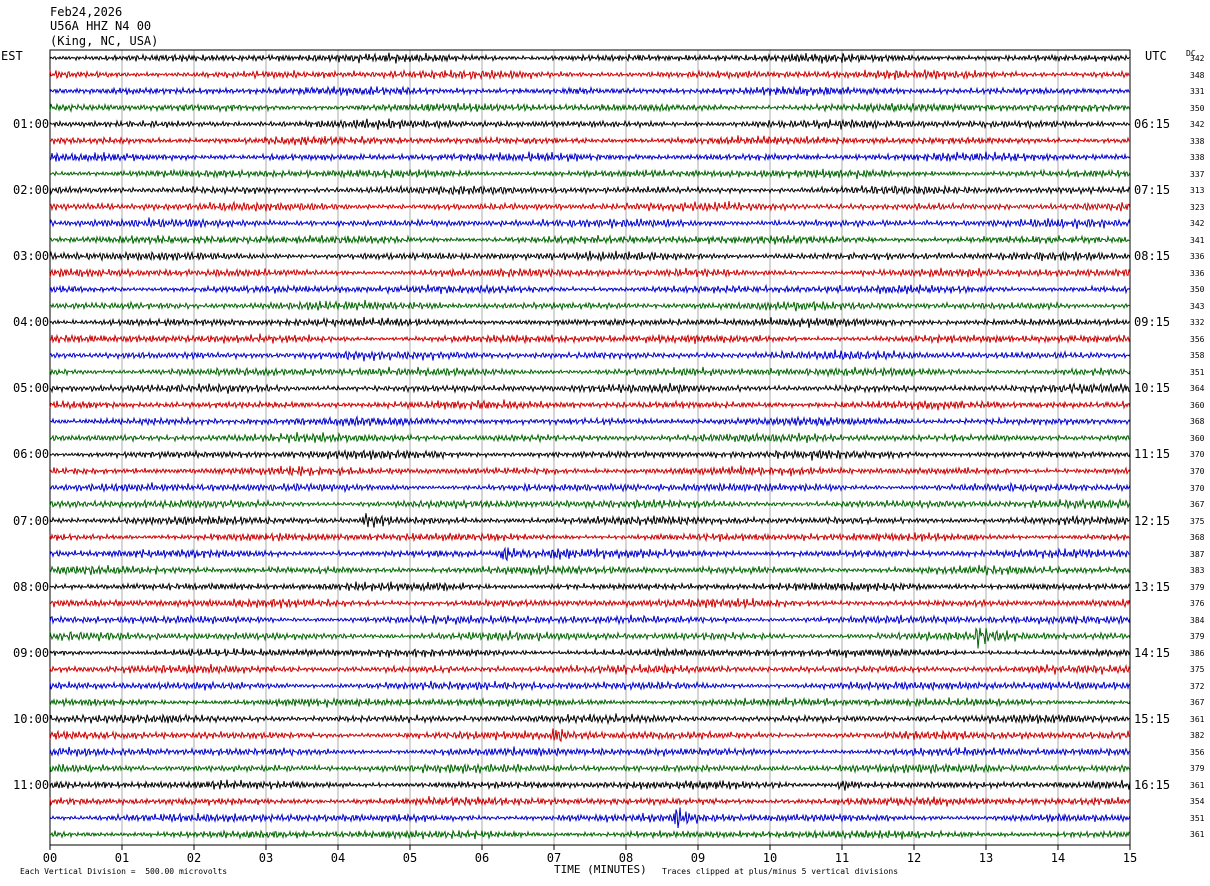 This screenshot has height=886, width=1210. What do you see at coordinates (600, 869) in the screenshot?
I see `x-axis-title: TIME (MINUTES)` at bounding box center [600, 869].